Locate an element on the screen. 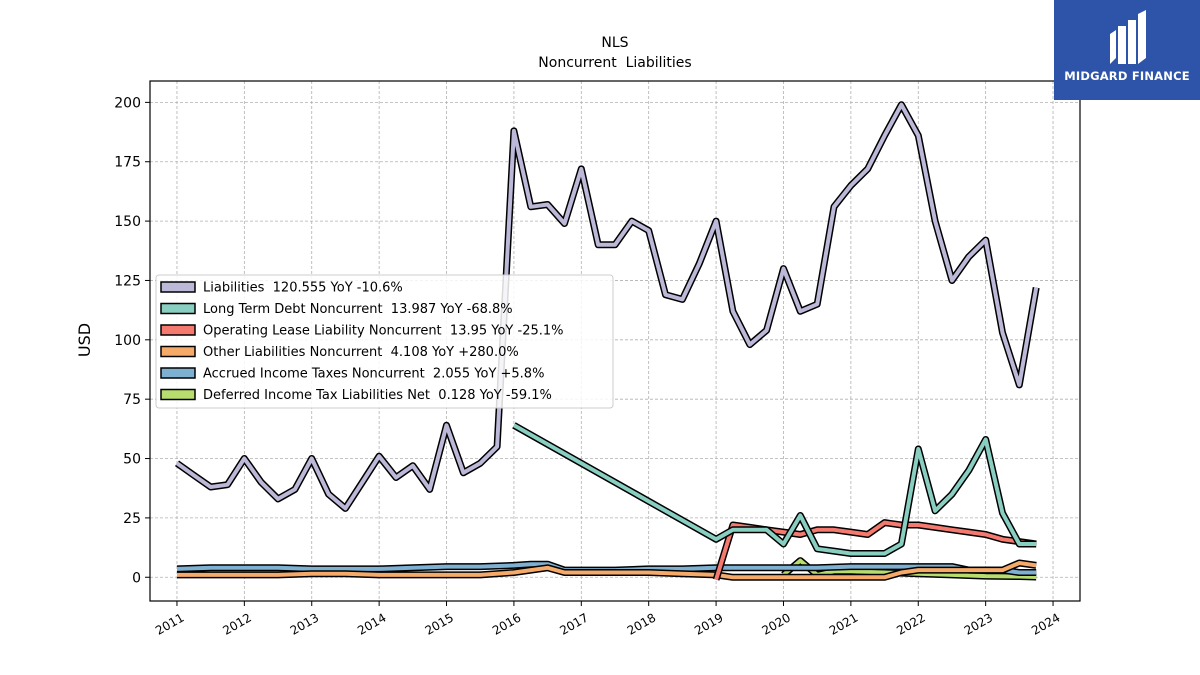 Image resolution: width=1200 pixels, height=675 pixels. x-tick-label: 2014 is located at coordinates (371, 623).